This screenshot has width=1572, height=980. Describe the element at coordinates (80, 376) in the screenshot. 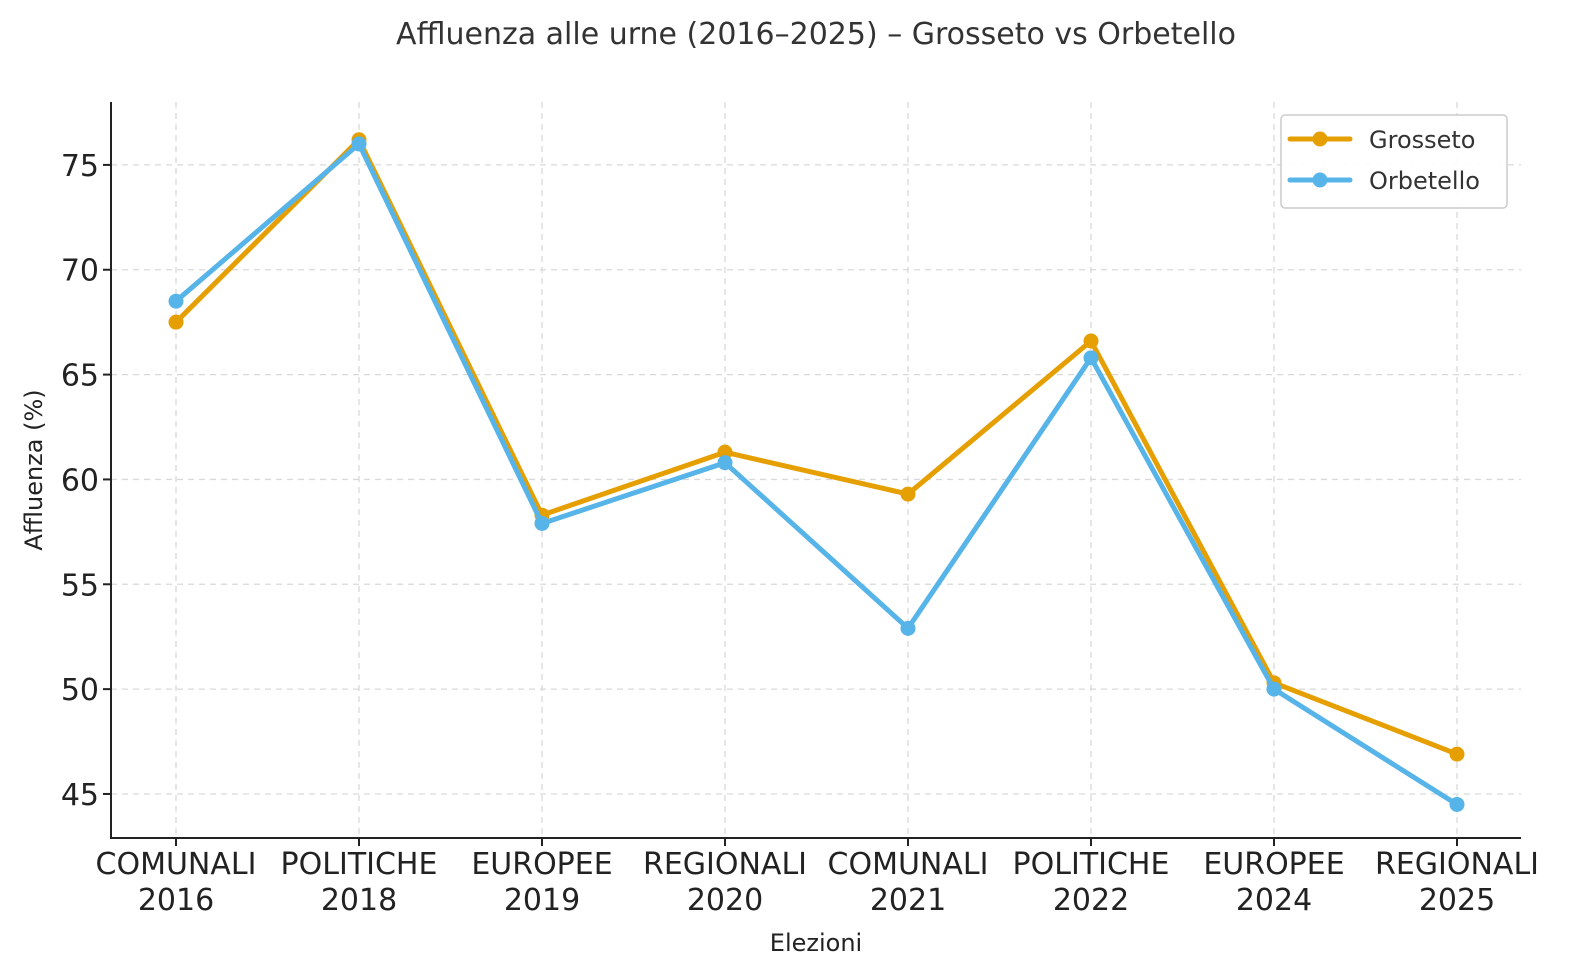

I see `y-tick-label: 65` at that location.